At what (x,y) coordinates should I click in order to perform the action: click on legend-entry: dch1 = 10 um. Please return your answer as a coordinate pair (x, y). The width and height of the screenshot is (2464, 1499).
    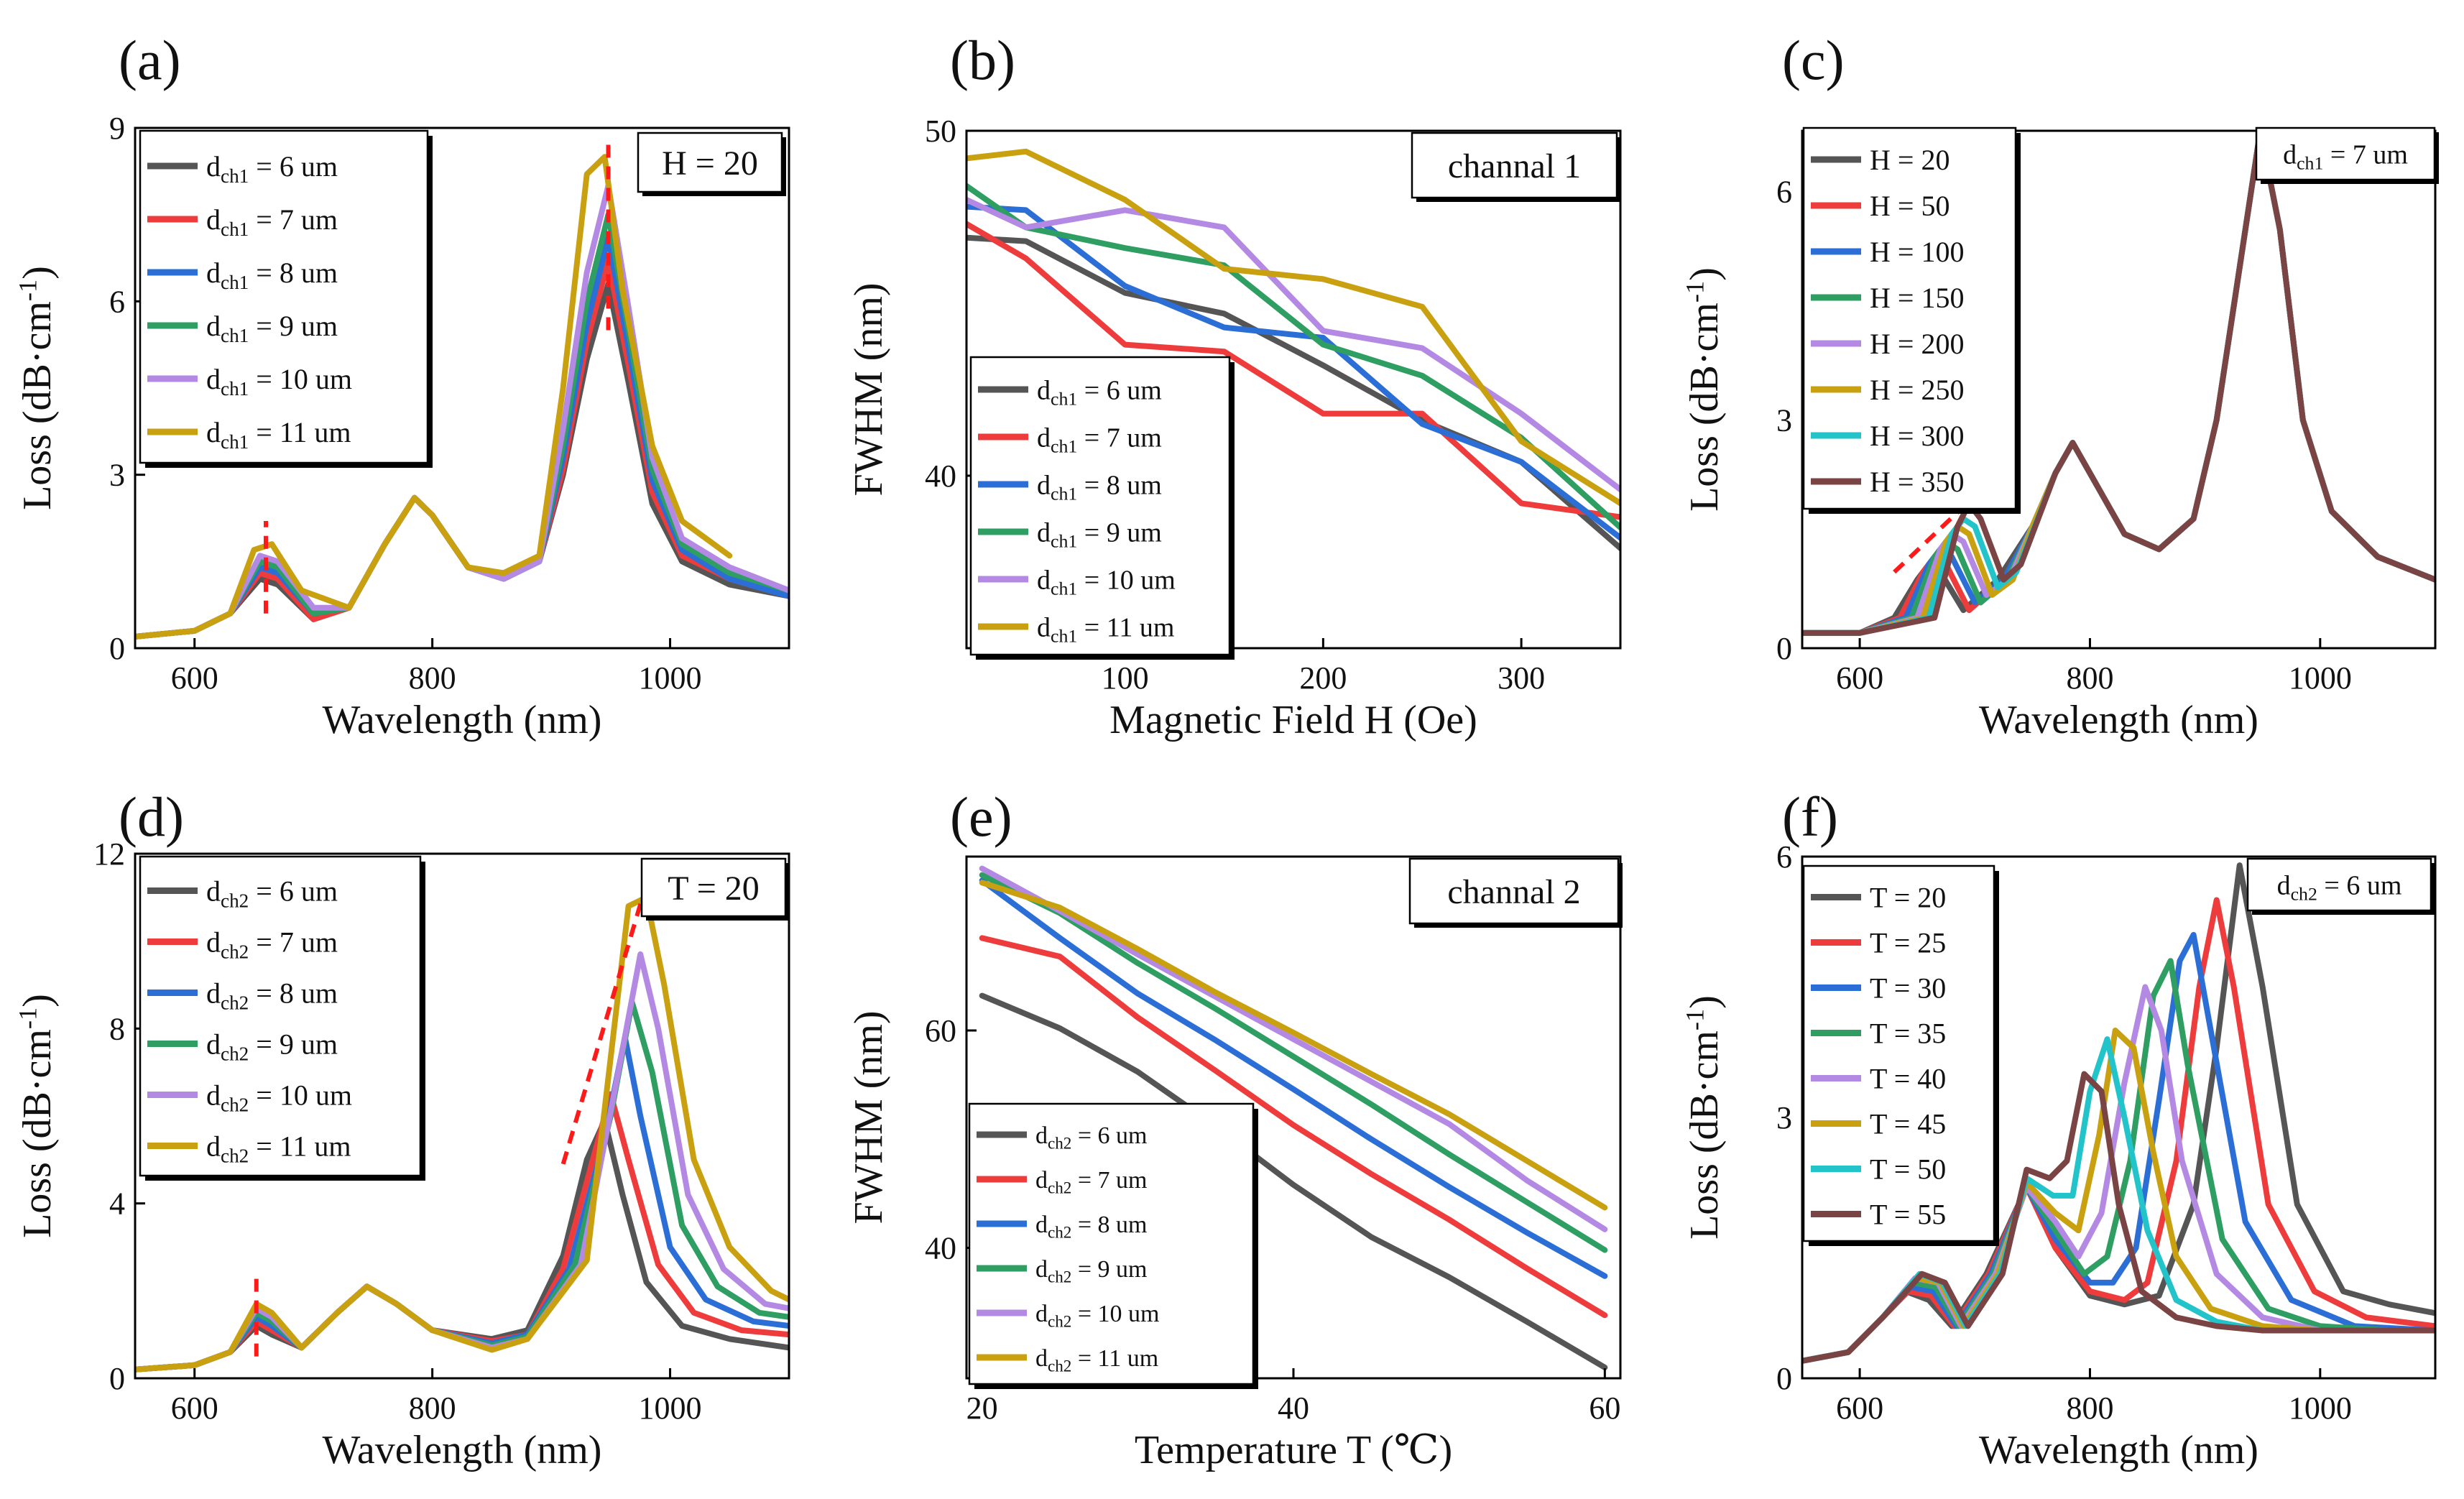
    Looking at the image, I should click on (1106, 582).